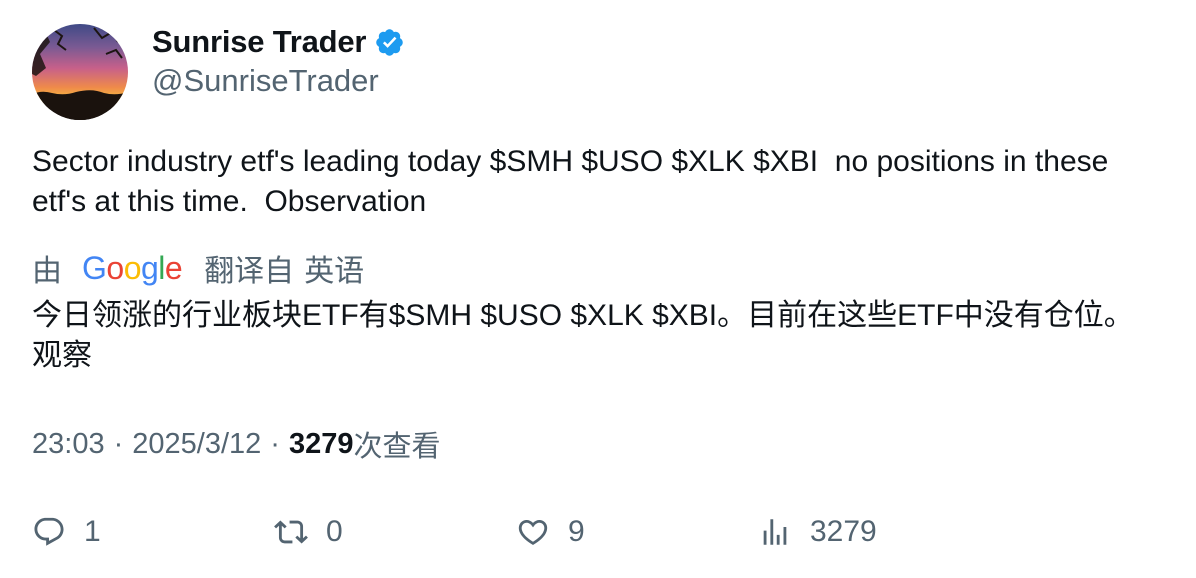  I want to click on heart-icon, so click(533, 532).